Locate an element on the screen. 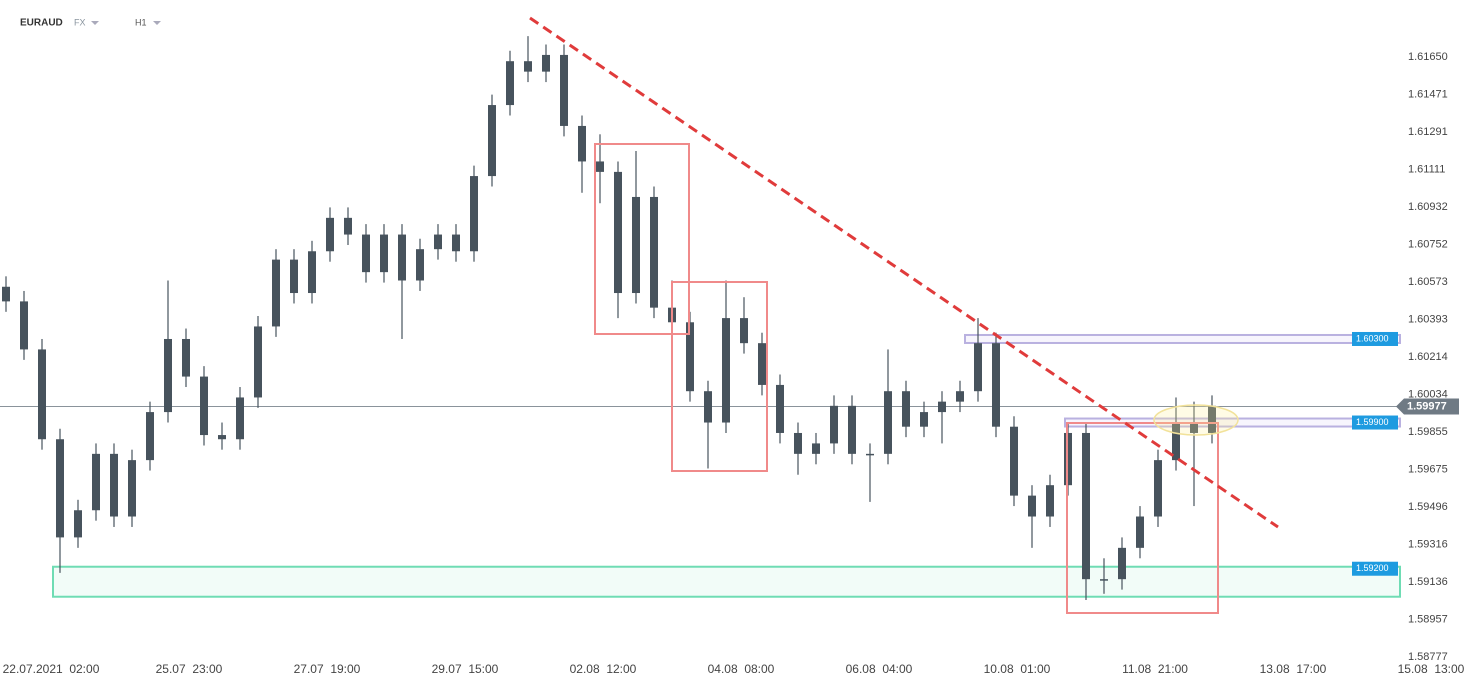 This screenshot has width=1467, height=687. y-tick-label: 1.59675 is located at coordinates (1428, 469).